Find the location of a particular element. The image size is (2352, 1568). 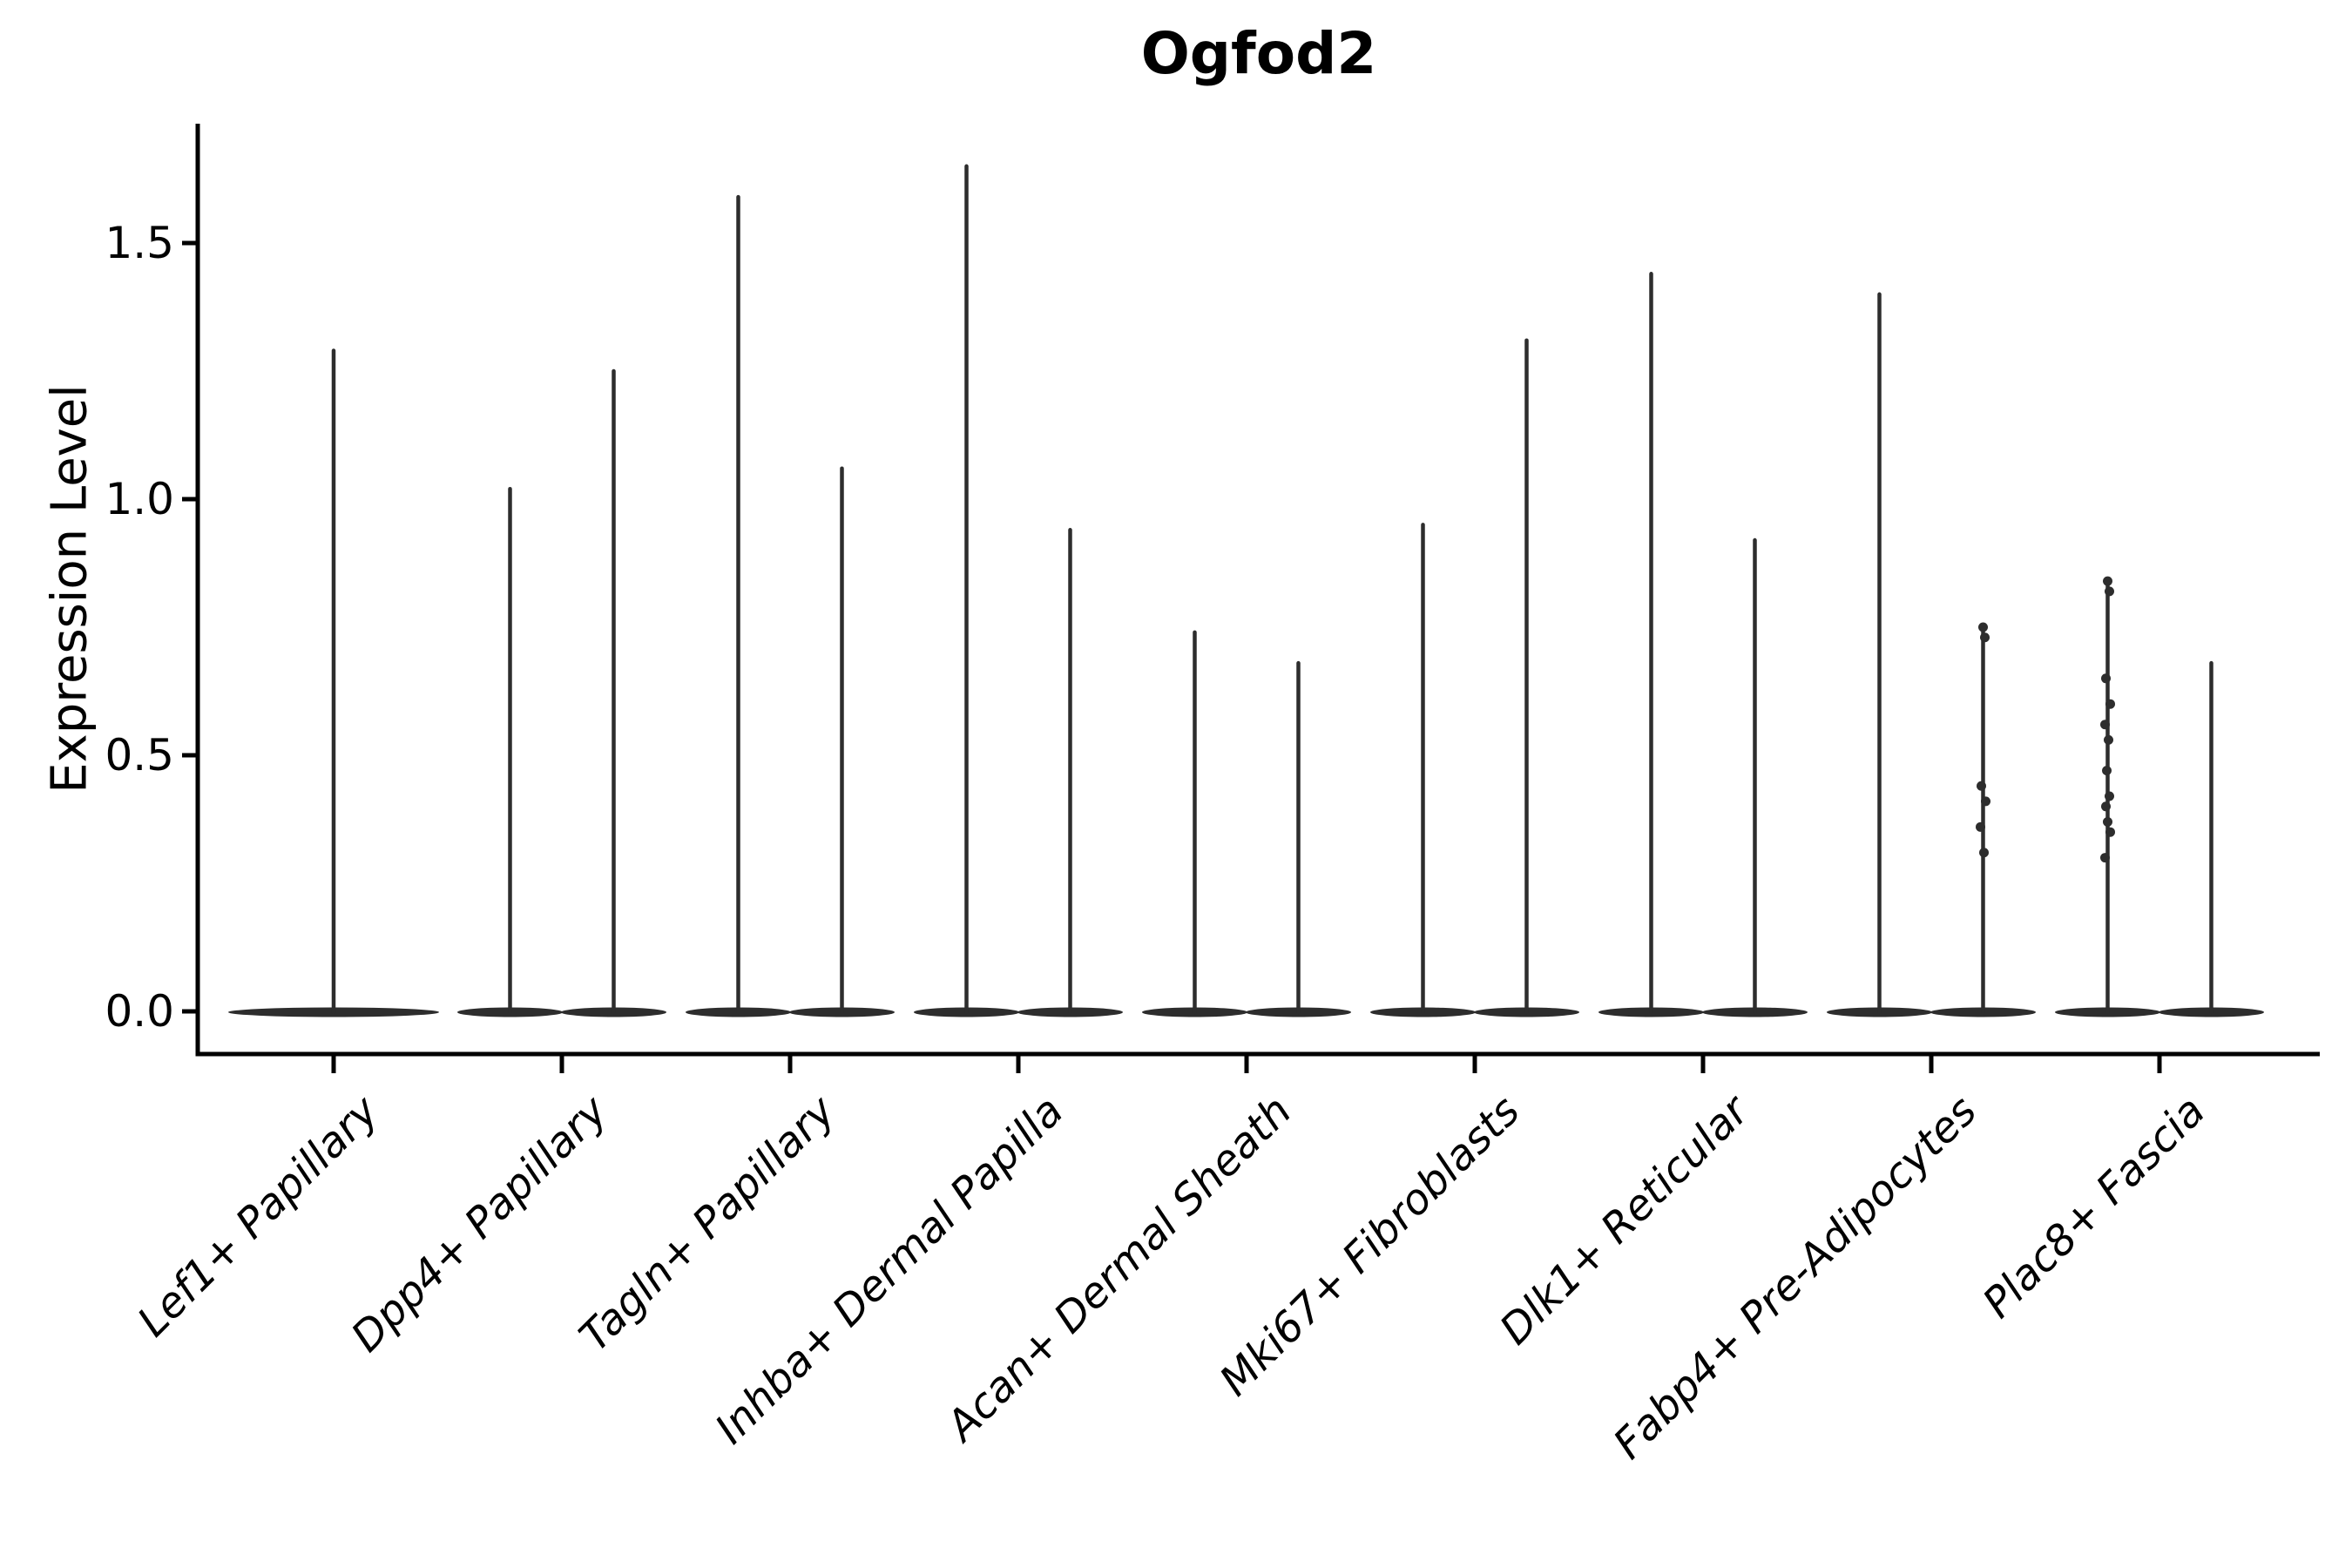

y-tick-label: 1.5 is located at coordinates (139, 243).